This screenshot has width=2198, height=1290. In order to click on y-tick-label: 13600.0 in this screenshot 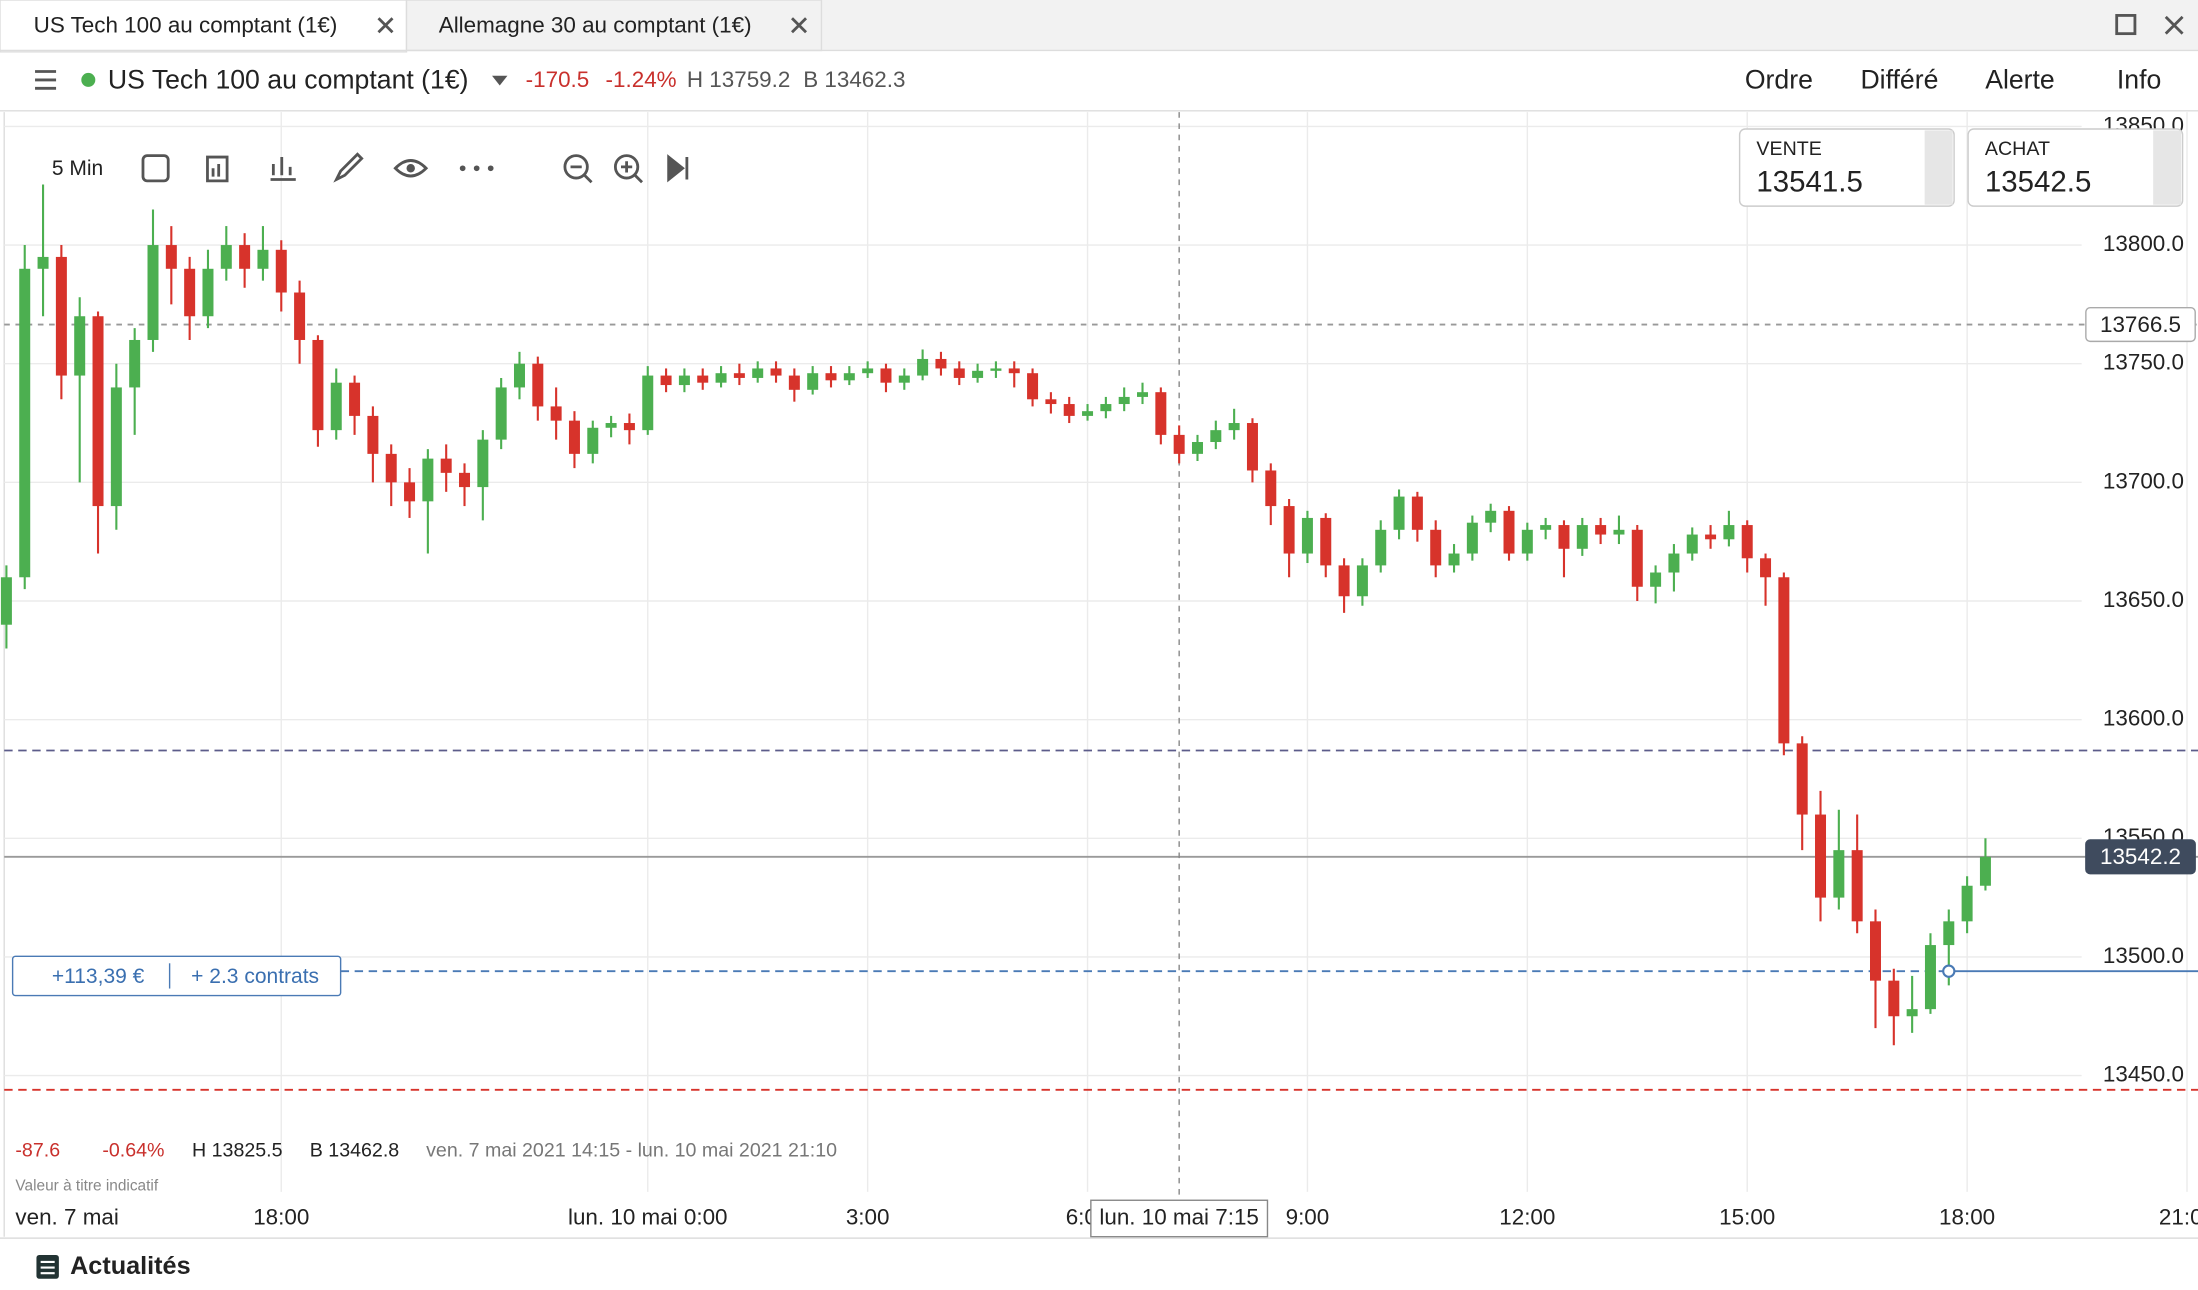, I will do `click(2143, 718)`.